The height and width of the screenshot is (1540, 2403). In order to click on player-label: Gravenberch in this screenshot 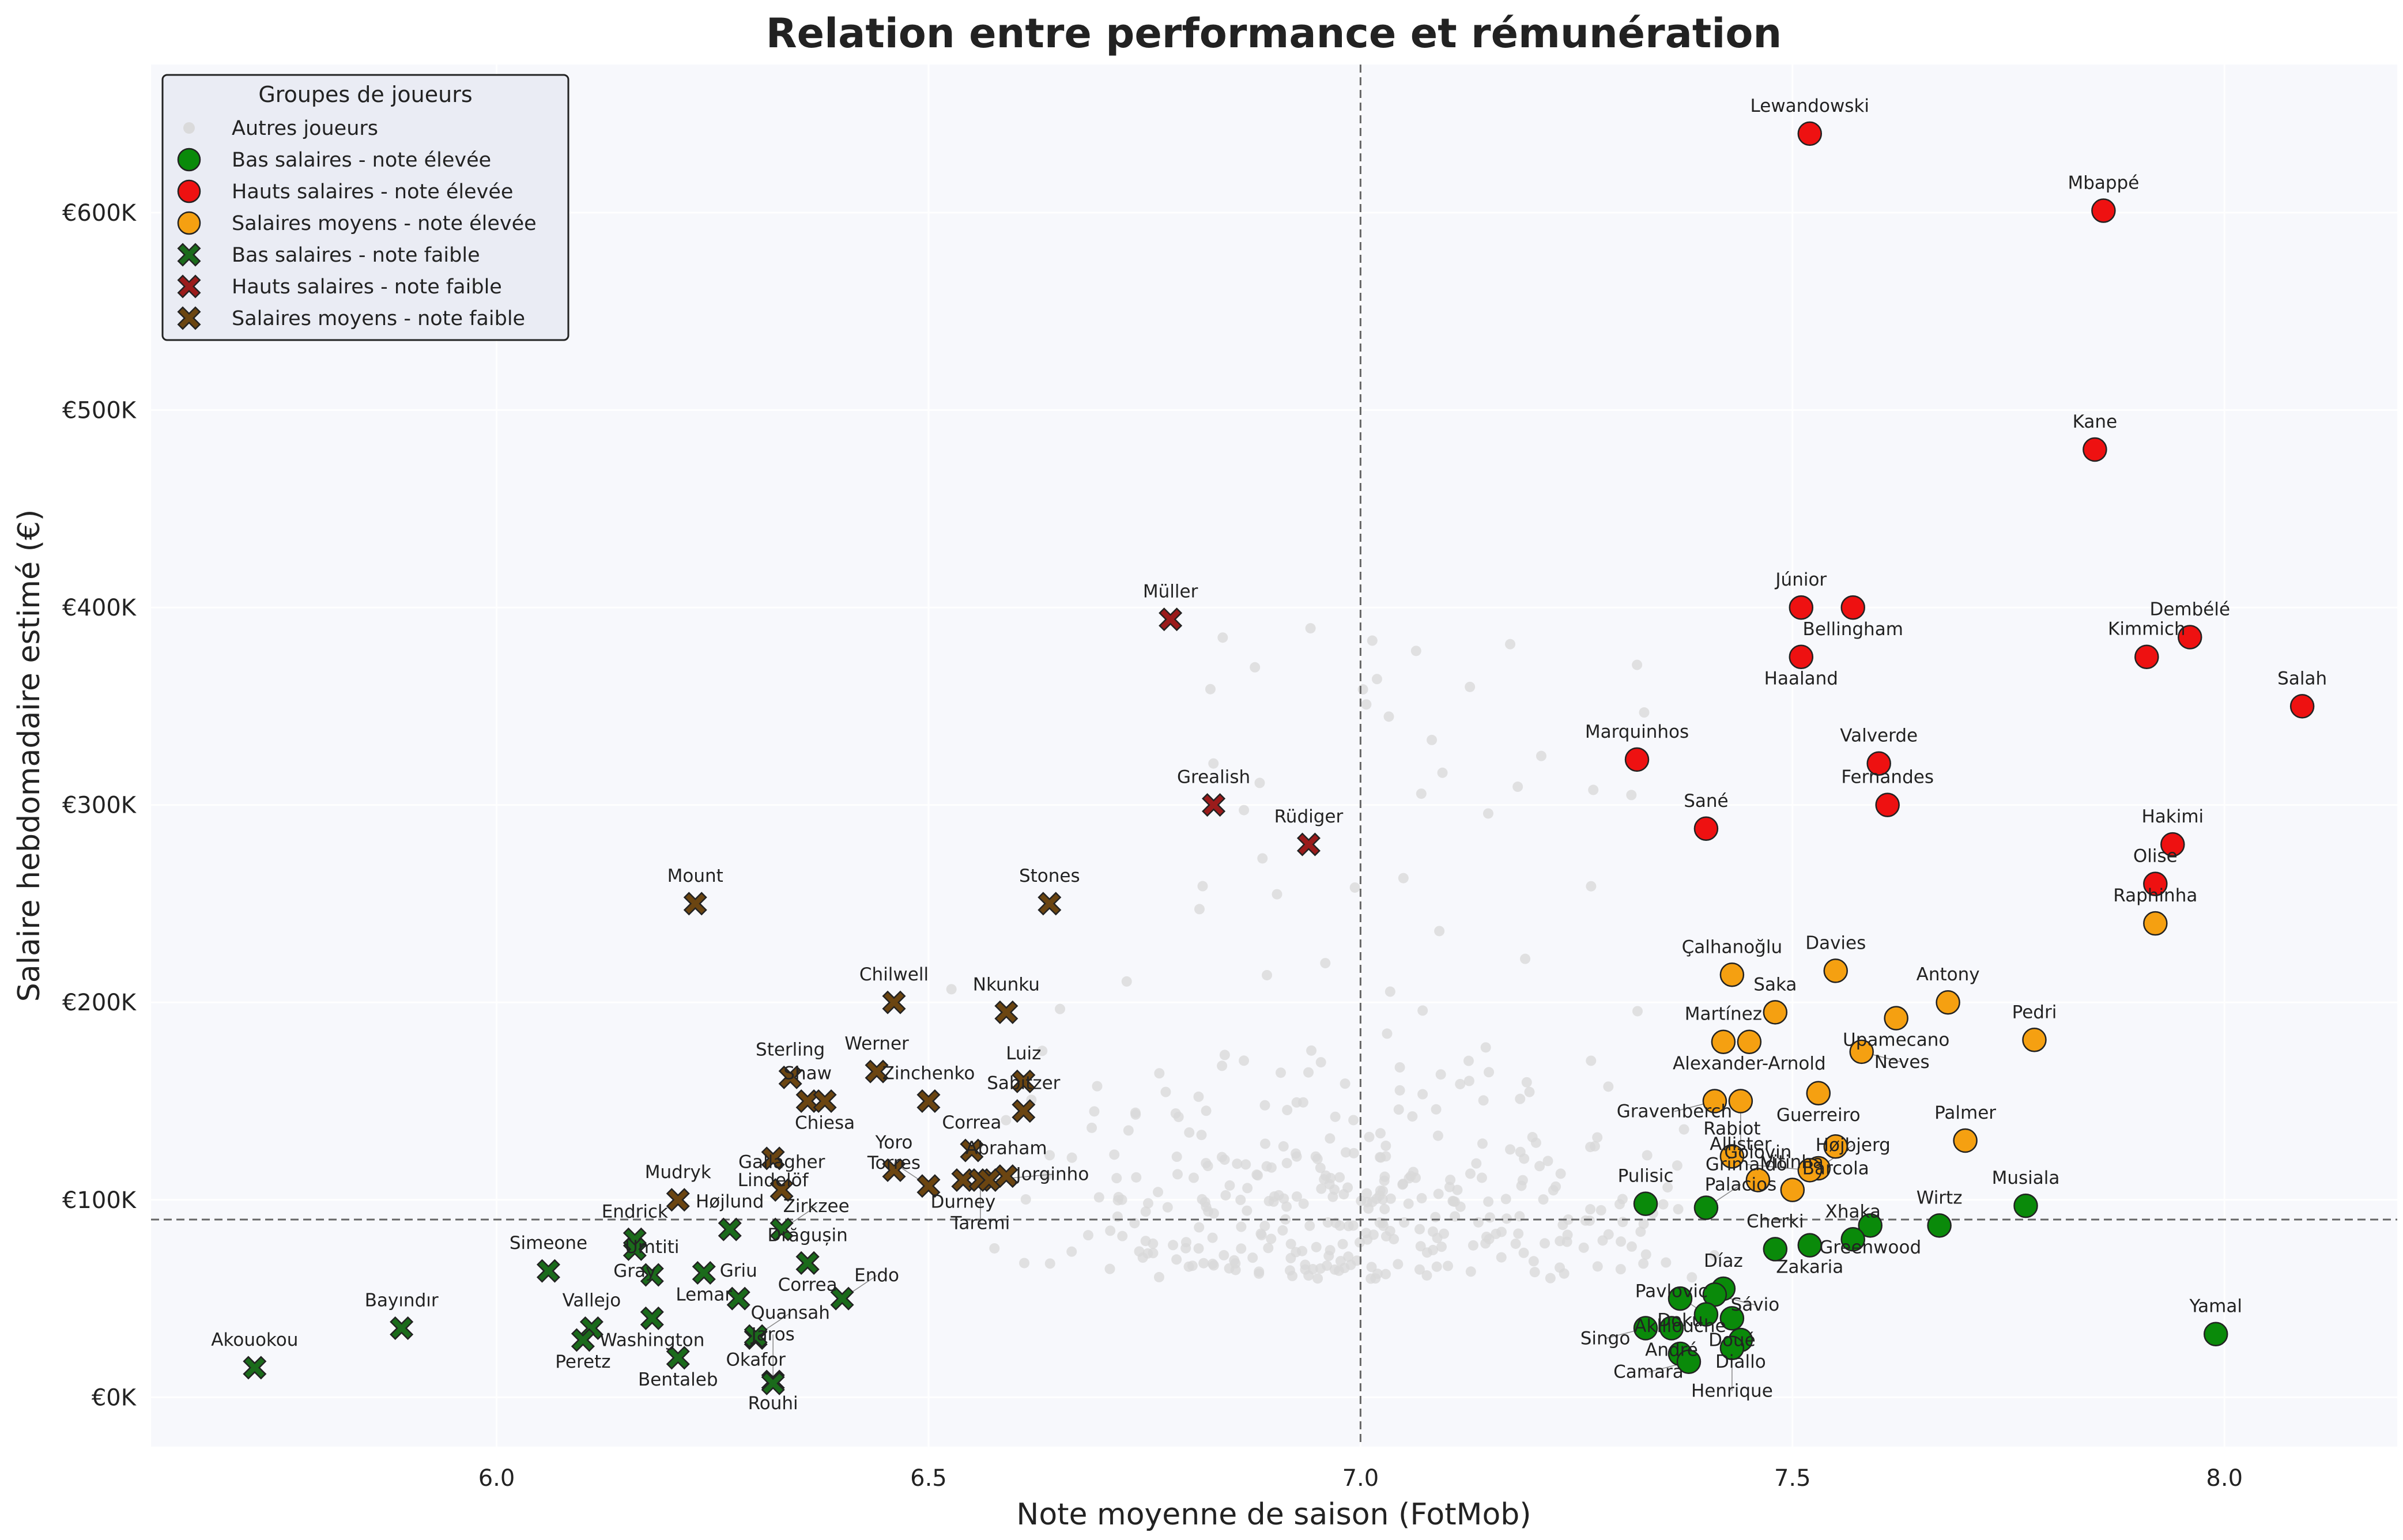, I will do `click(1674, 1111)`.